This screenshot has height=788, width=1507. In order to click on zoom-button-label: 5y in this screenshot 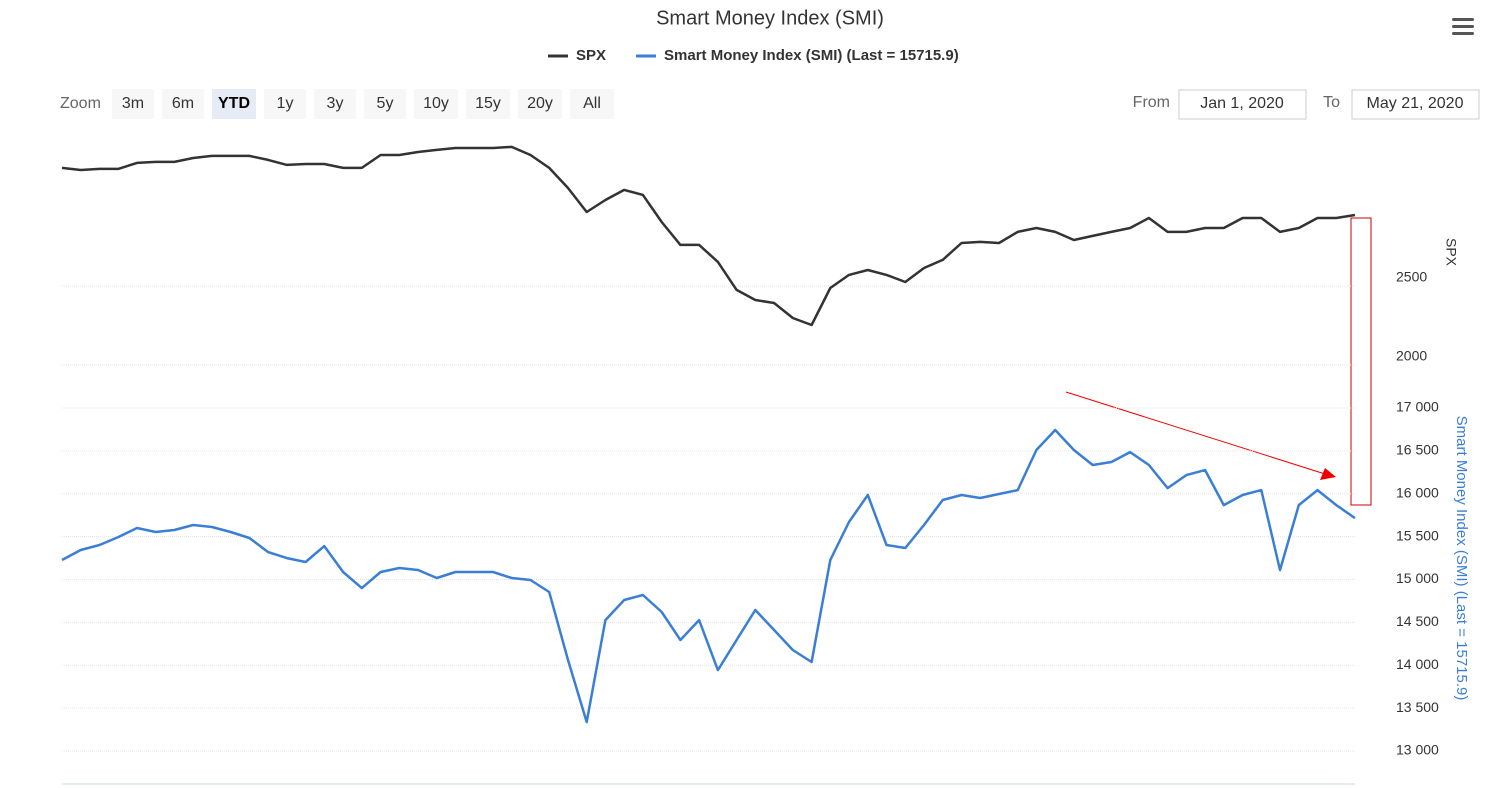, I will do `click(385, 103)`.